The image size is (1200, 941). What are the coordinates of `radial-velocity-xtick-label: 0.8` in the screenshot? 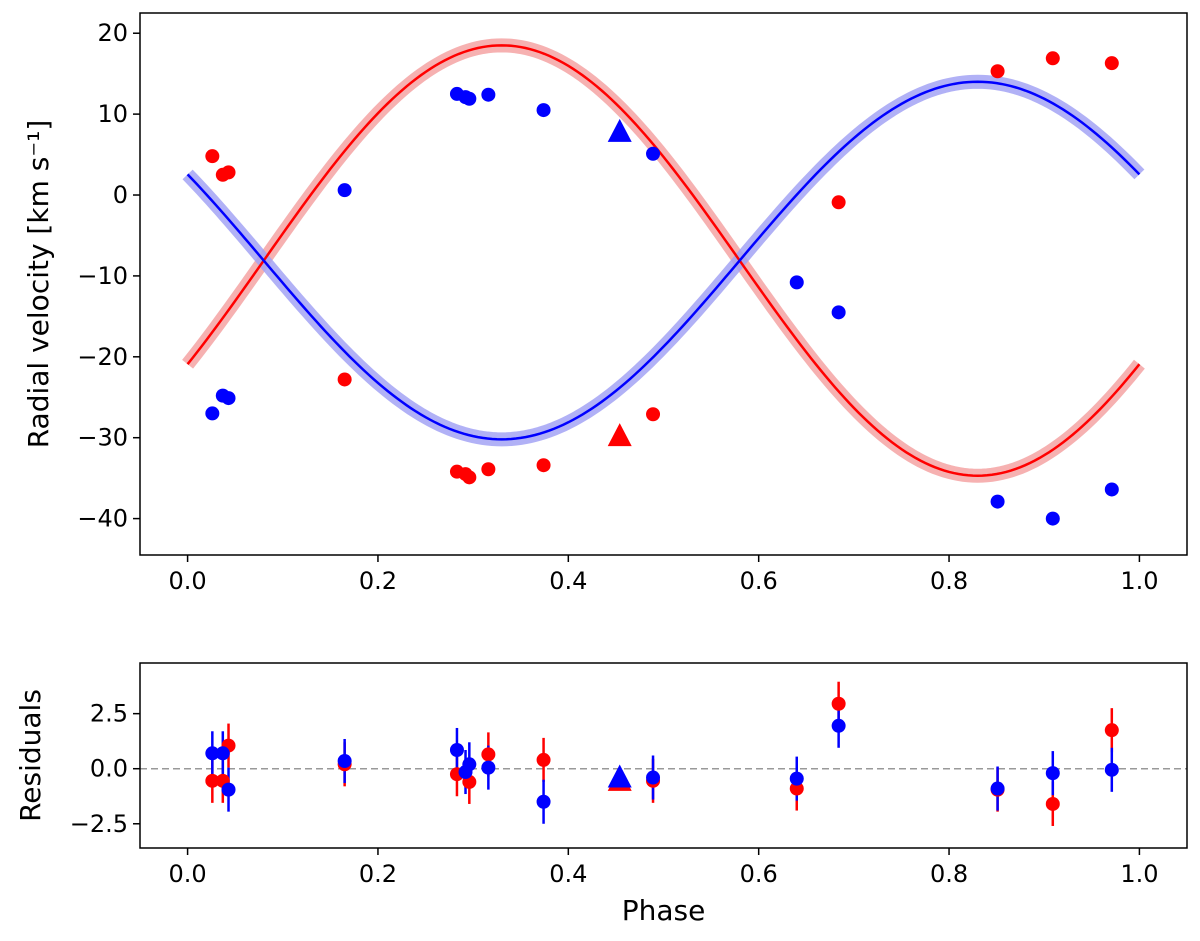 It's located at (949, 581).